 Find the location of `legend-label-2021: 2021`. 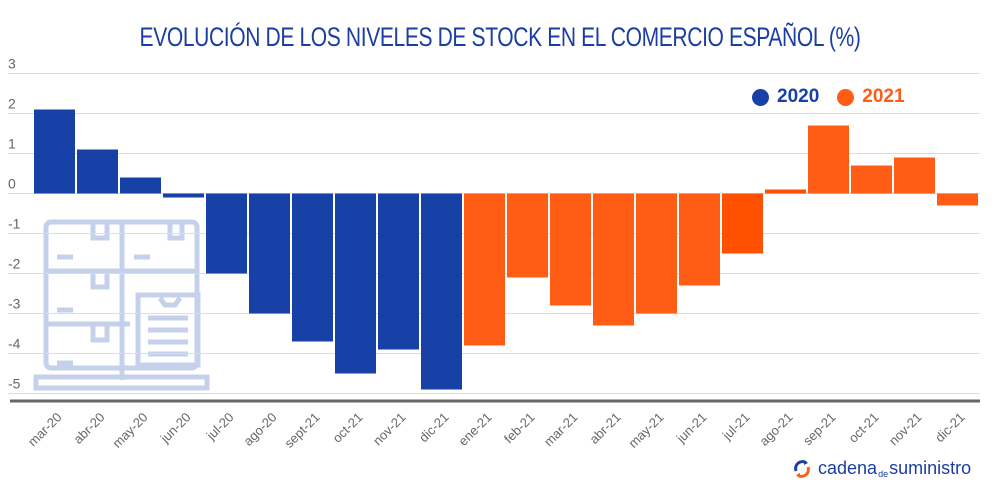

legend-label-2021: 2021 is located at coordinates (883, 96).